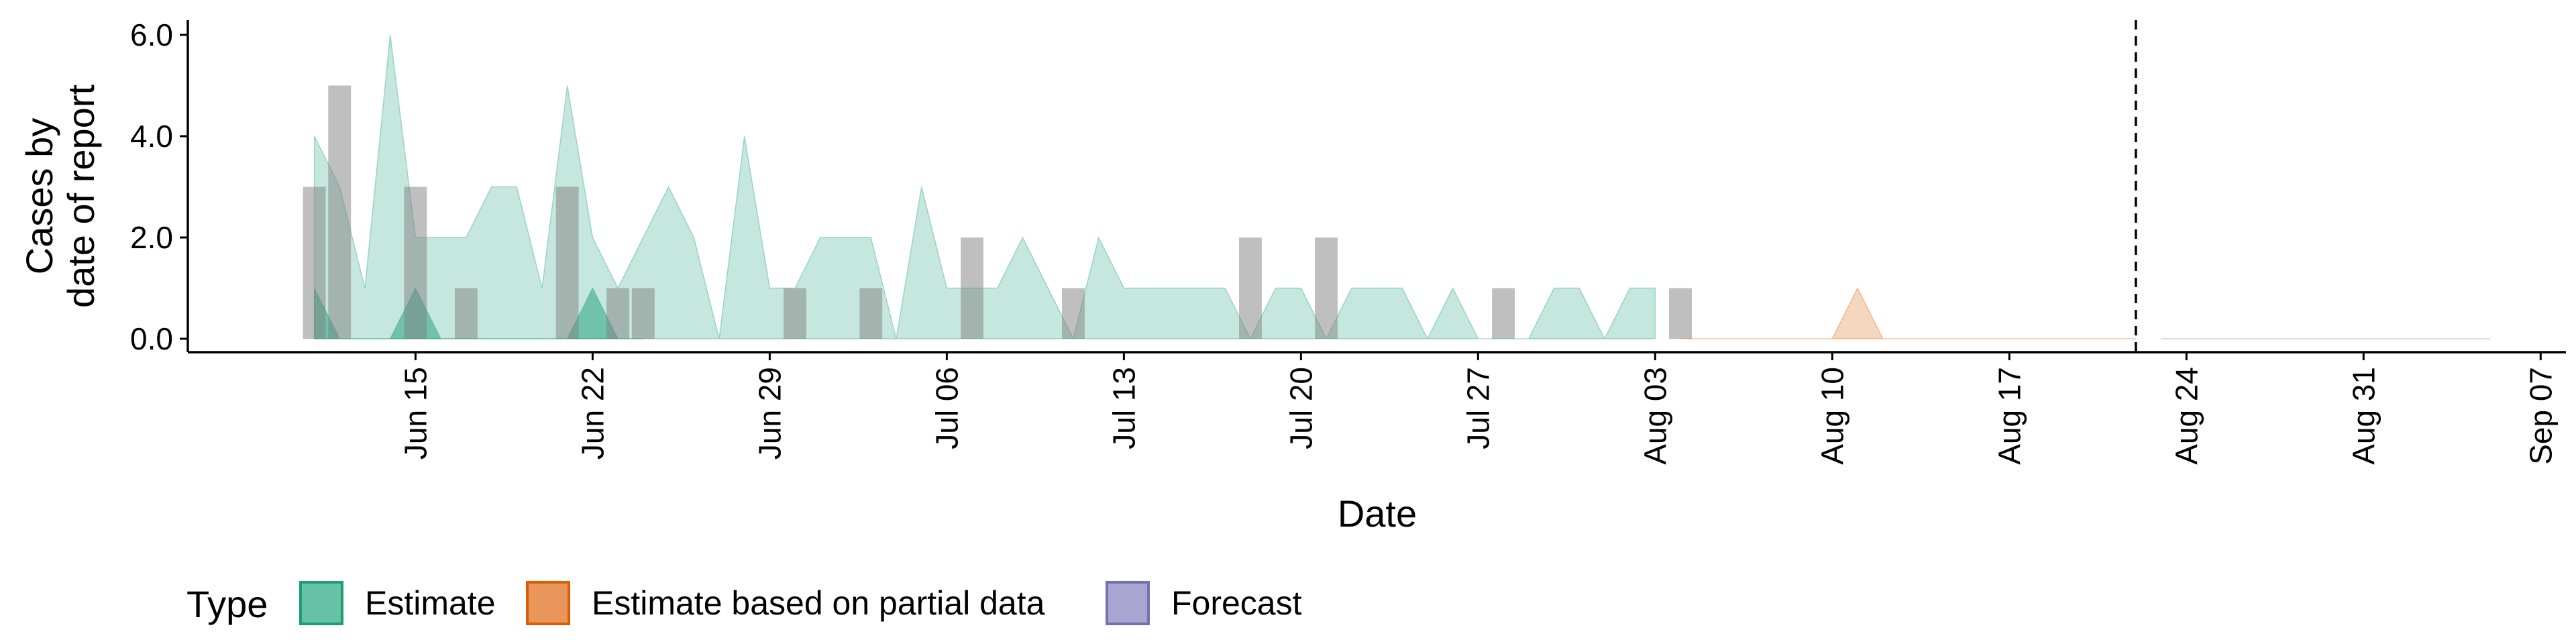 This screenshot has height=644, width=2576. I want to click on y-tick-label: 4.0, so click(151, 136).